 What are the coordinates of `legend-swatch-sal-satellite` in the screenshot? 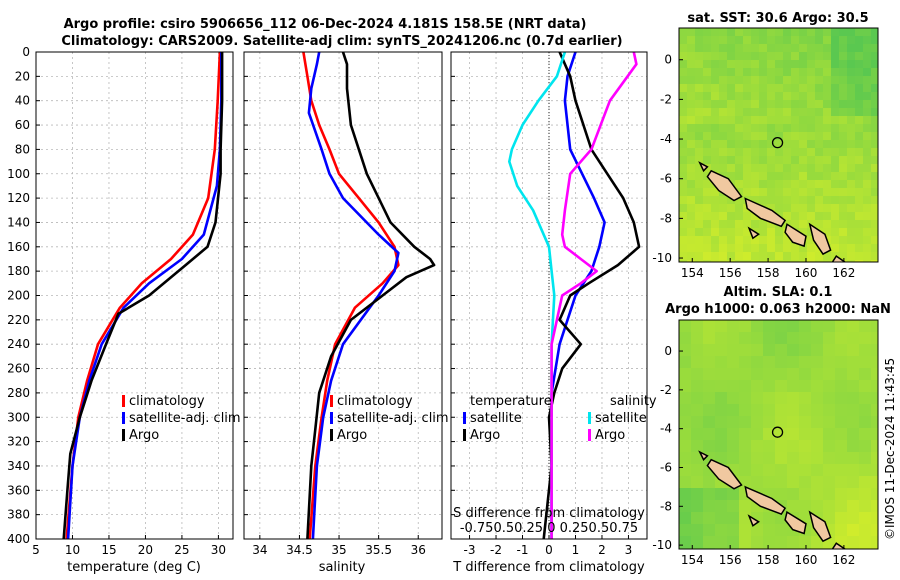 It's located at (589, 418).